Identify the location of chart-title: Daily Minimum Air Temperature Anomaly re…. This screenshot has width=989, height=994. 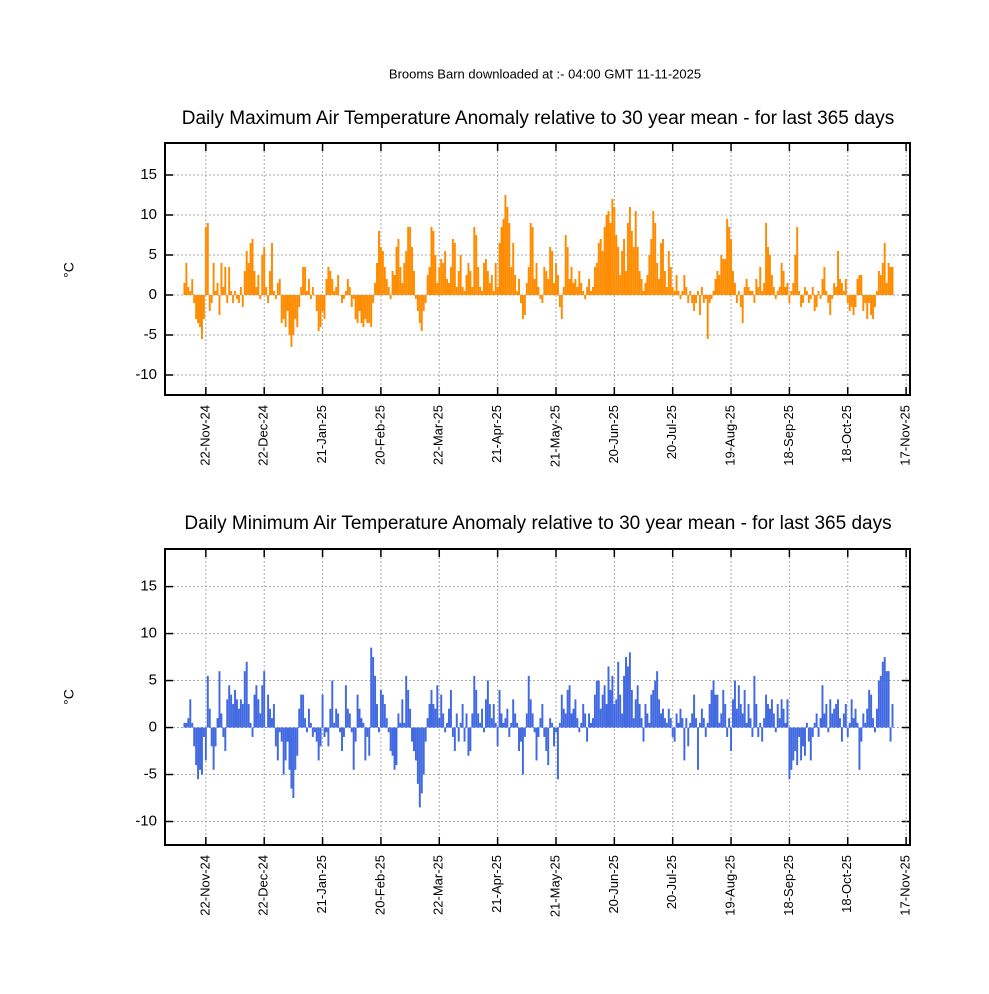
(537, 523).